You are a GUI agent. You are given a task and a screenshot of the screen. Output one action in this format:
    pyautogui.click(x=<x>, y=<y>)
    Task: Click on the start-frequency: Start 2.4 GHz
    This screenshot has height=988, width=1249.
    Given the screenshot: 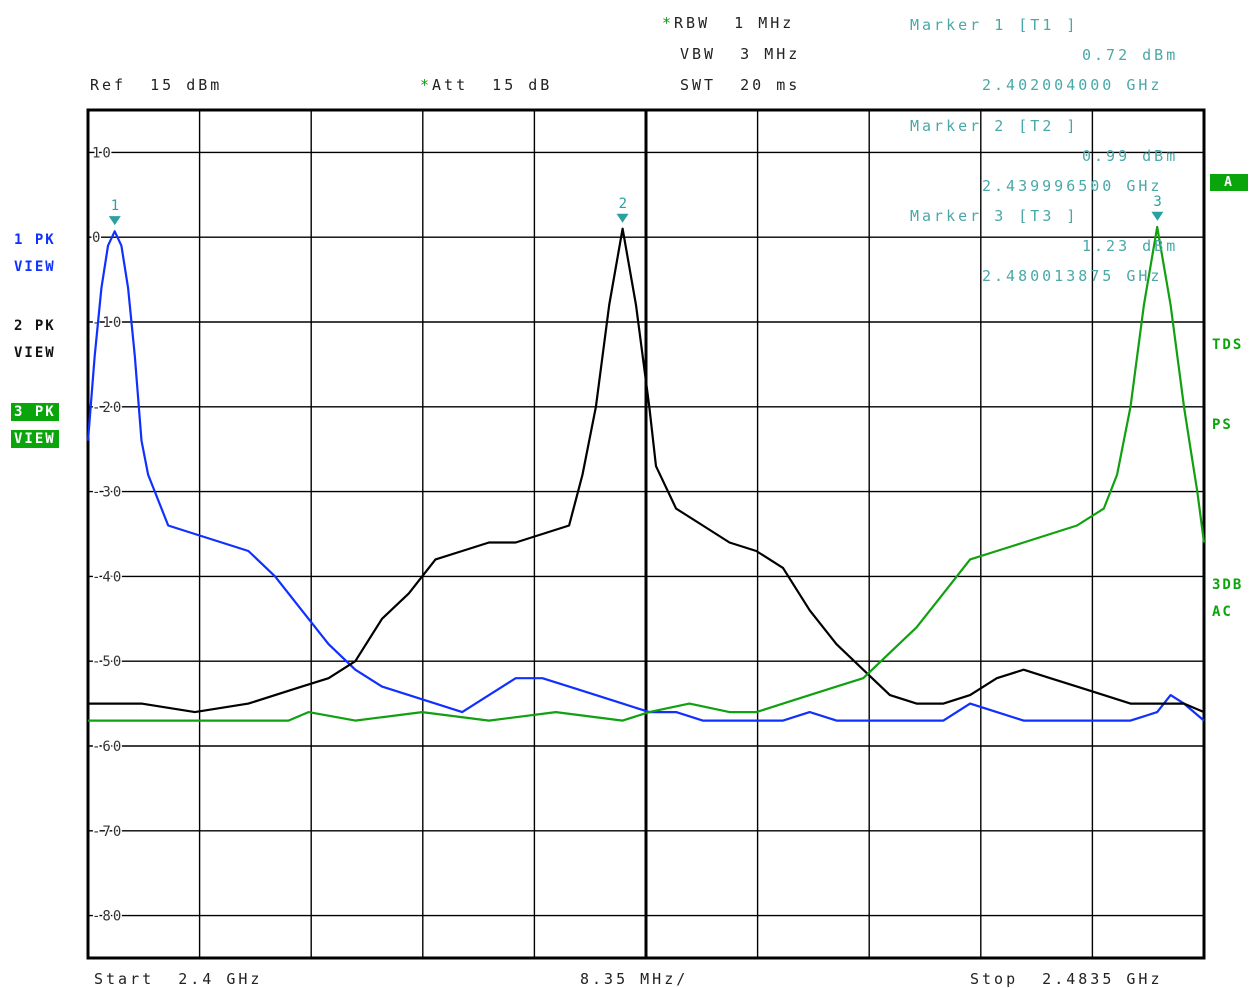 What is the action you would take?
    pyautogui.click(x=178, y=979)
    